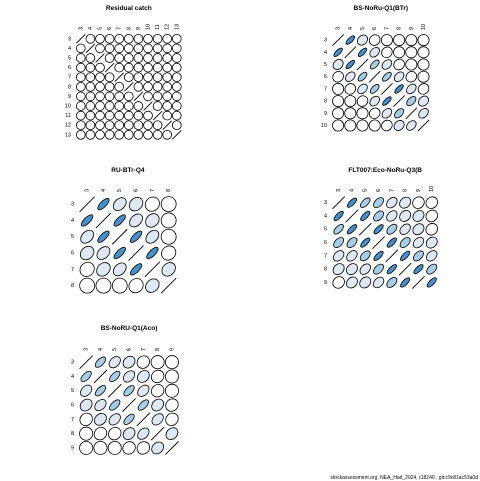 This screenshot has height=481, width=480. I want to click on row-tick-label: 5, so click(325, 65).